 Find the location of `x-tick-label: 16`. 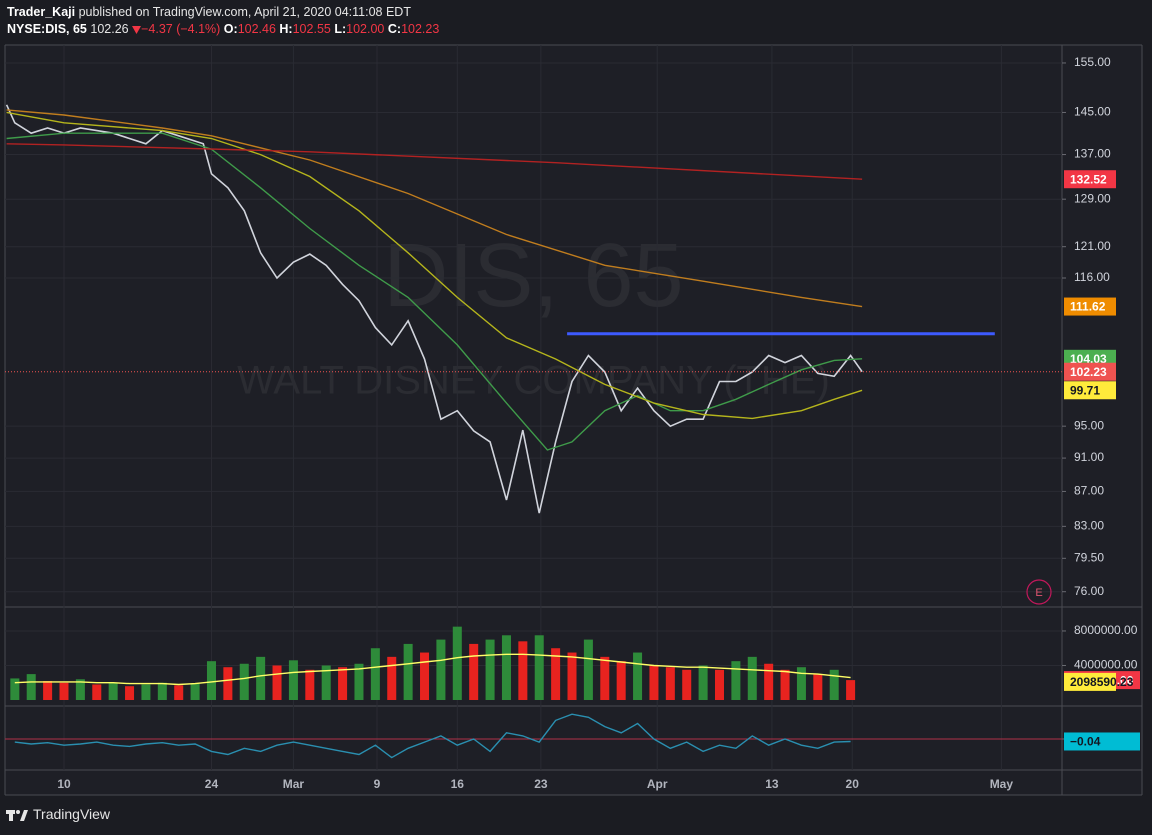

x-tick-label: 16 is located at coordinates (458, 784).